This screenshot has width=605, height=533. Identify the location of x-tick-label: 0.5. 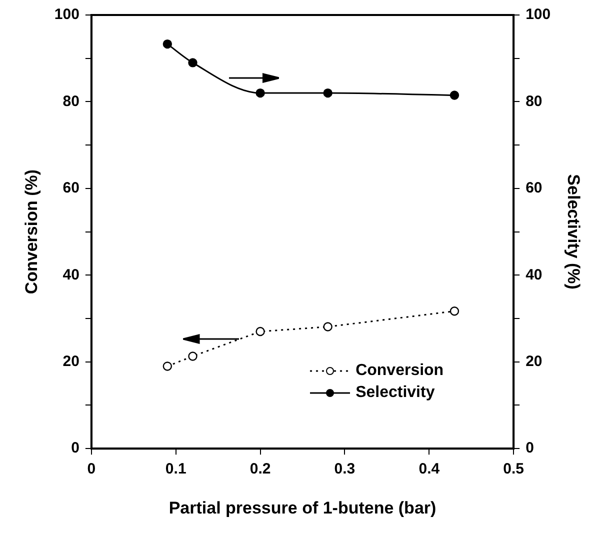
(513, 469).